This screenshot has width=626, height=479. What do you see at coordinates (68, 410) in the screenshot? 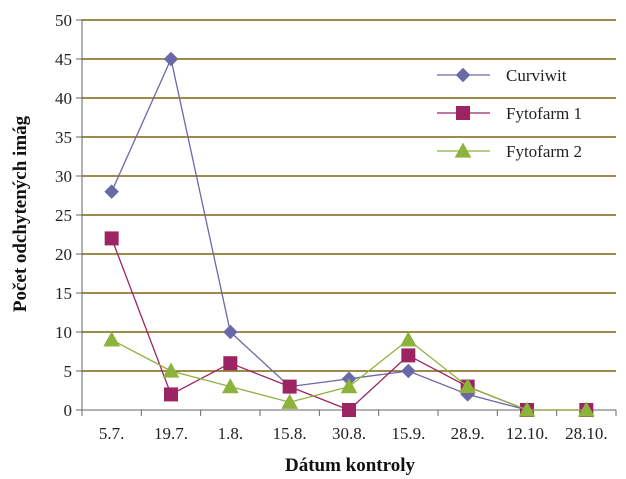
I see `y-tick-label: 0` at bounding box center [68, 410].